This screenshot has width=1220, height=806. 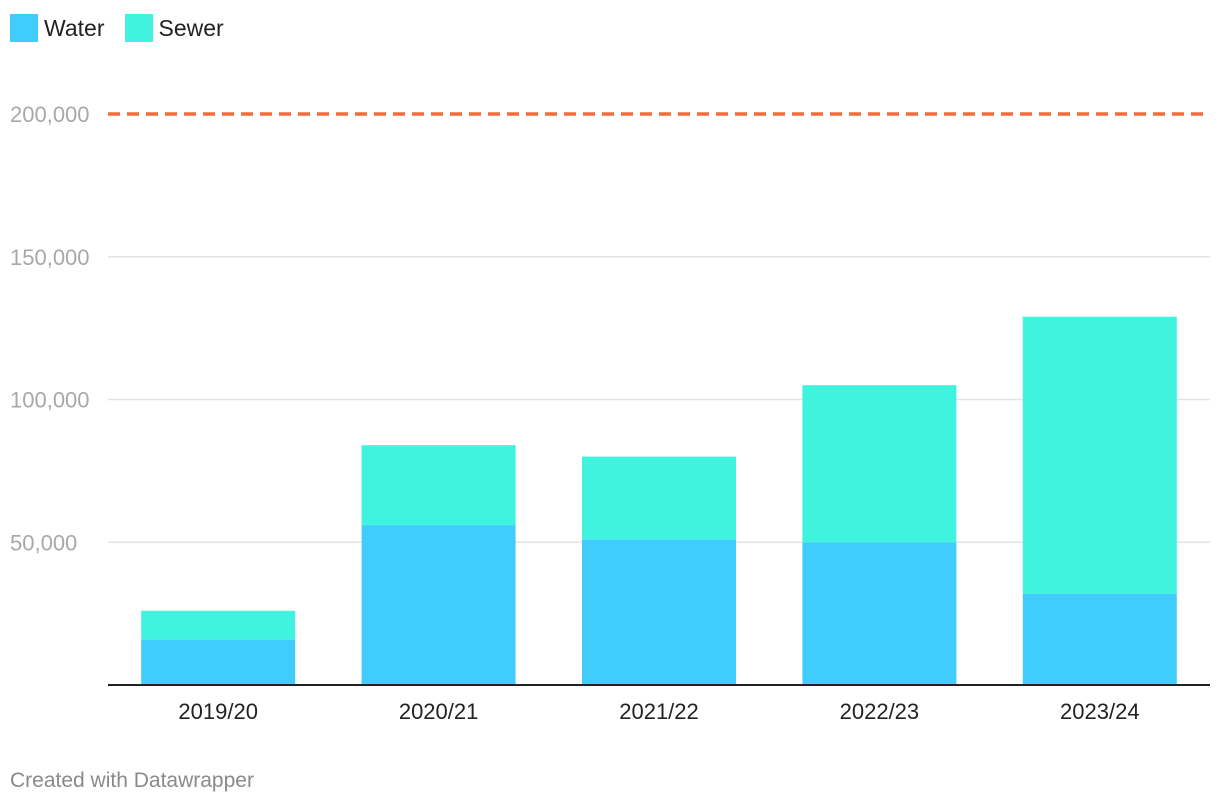 I want to click on legend: Water Sewer, so click(x=127, y=28).